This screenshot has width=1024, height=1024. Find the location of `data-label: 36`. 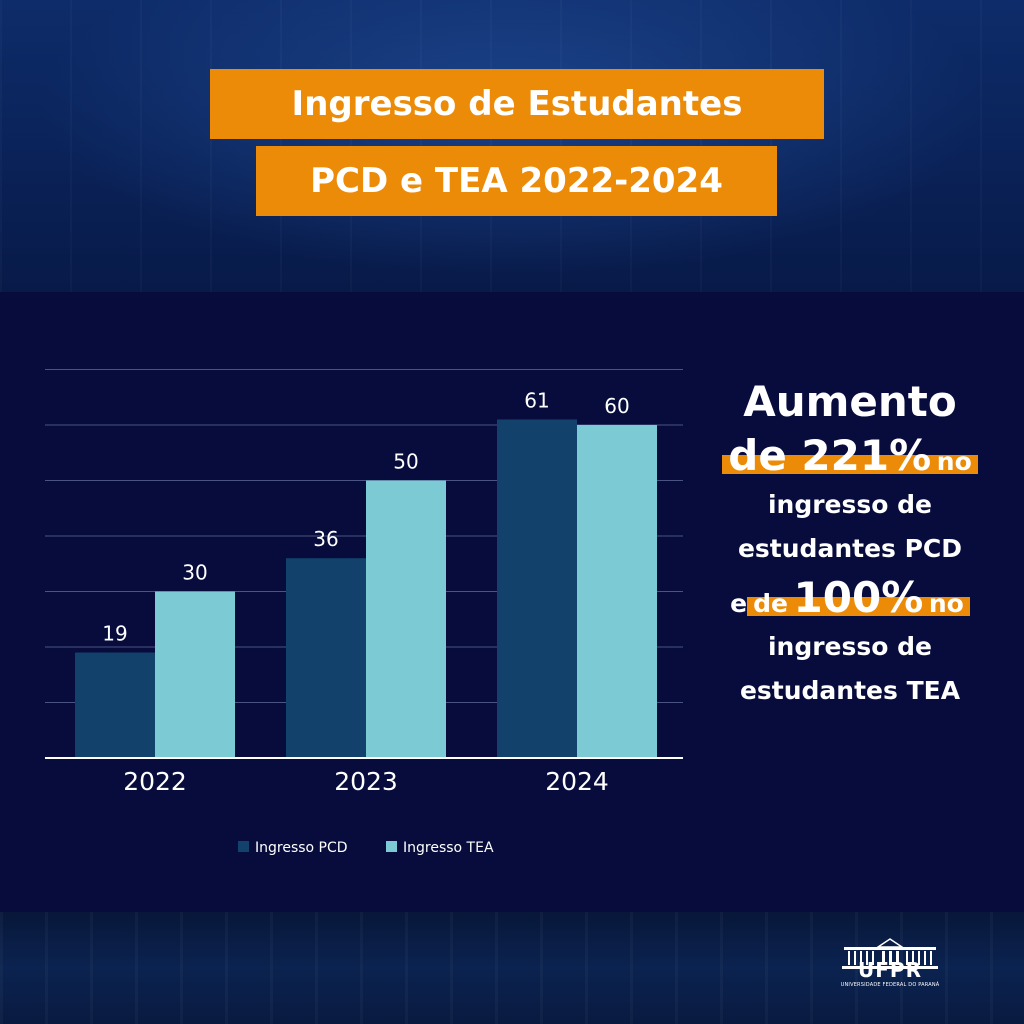

data-label: 36 is located at coordinates (325, 539).